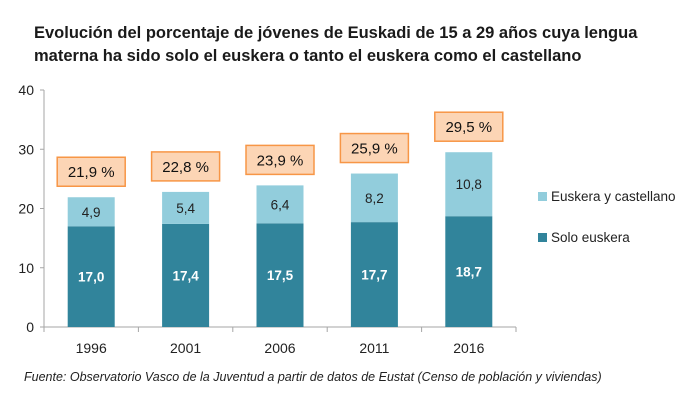 Image resolution: width=689 pixels, height=402 pixels. I want to click on data-label: 17,0, so click(91, 277).